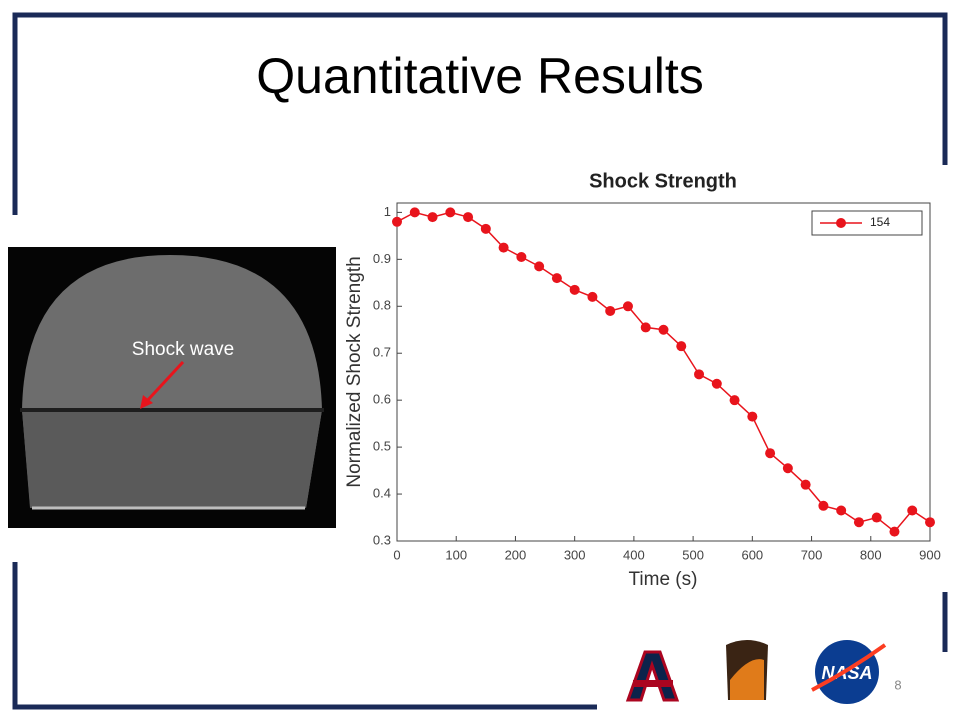 This screenshot has width=960, height=720. What do you see at coordinates (382, 305) in the screenshot?
I see `y-tick-label: 0.8` at bounding box center [382, 305].